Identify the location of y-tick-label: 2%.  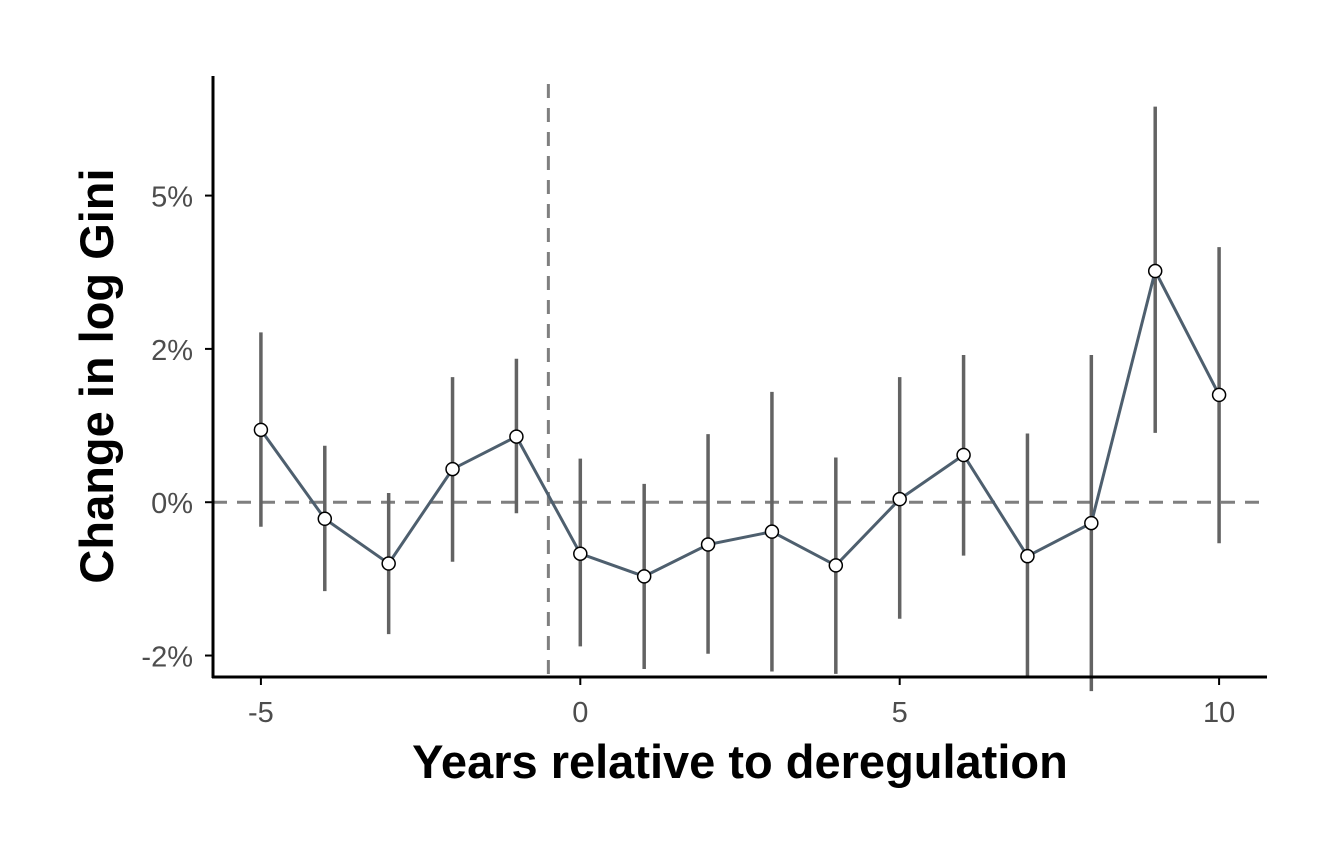
(172, 351).